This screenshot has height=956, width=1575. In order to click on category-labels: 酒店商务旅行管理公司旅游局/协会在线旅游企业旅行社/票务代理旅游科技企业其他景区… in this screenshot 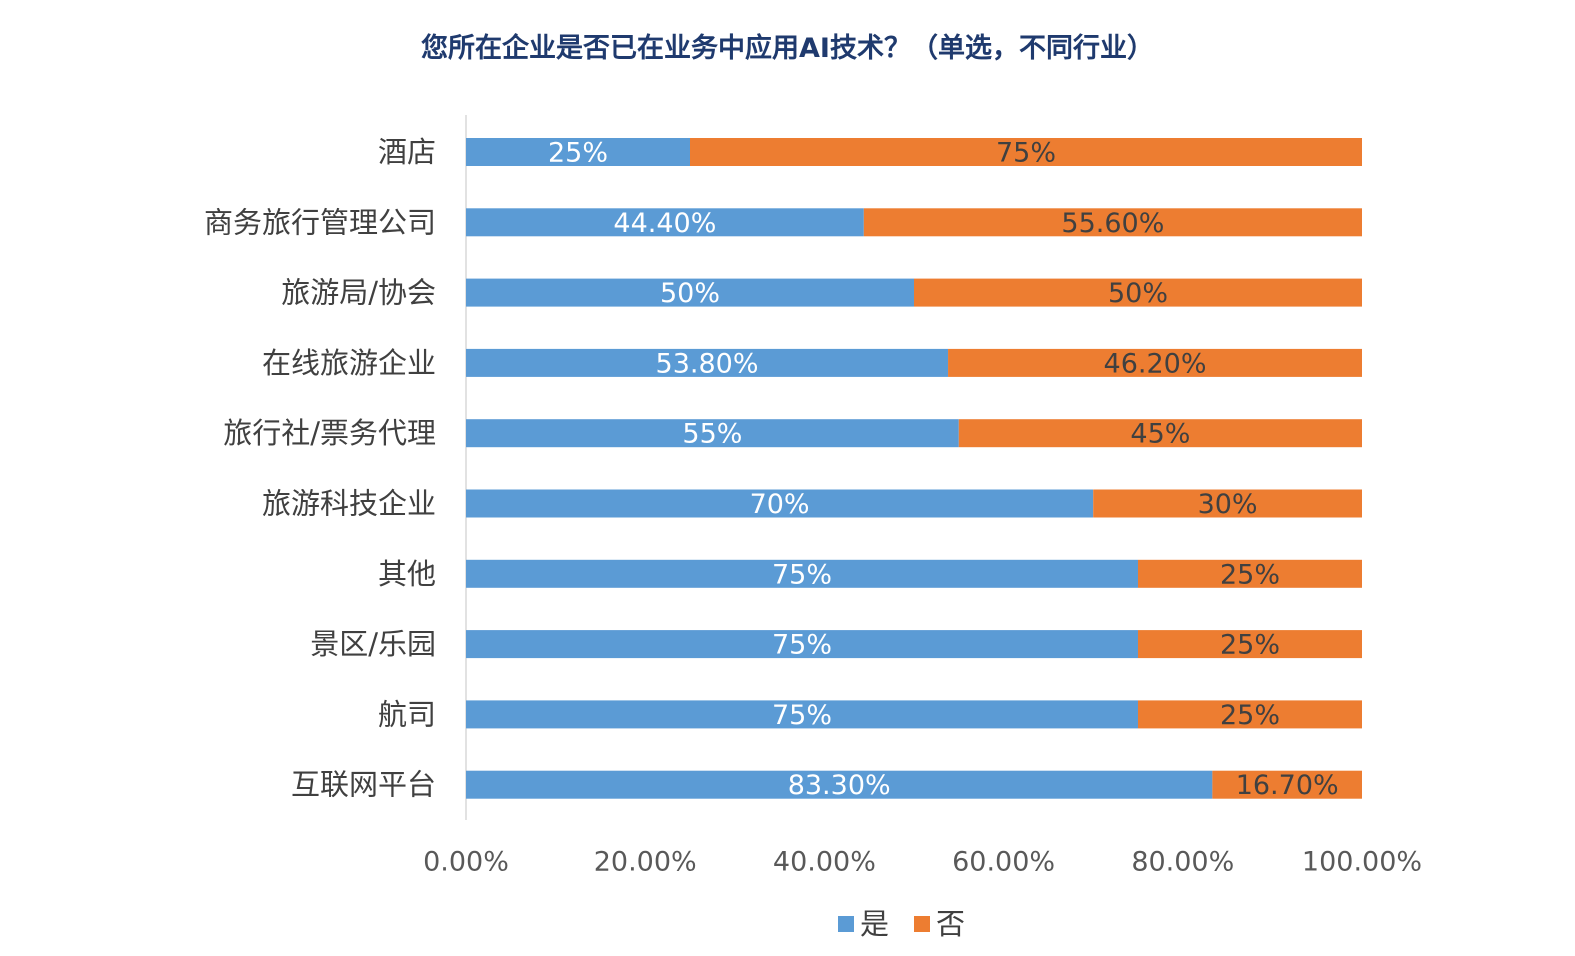, I will do `click(320, 468)`.